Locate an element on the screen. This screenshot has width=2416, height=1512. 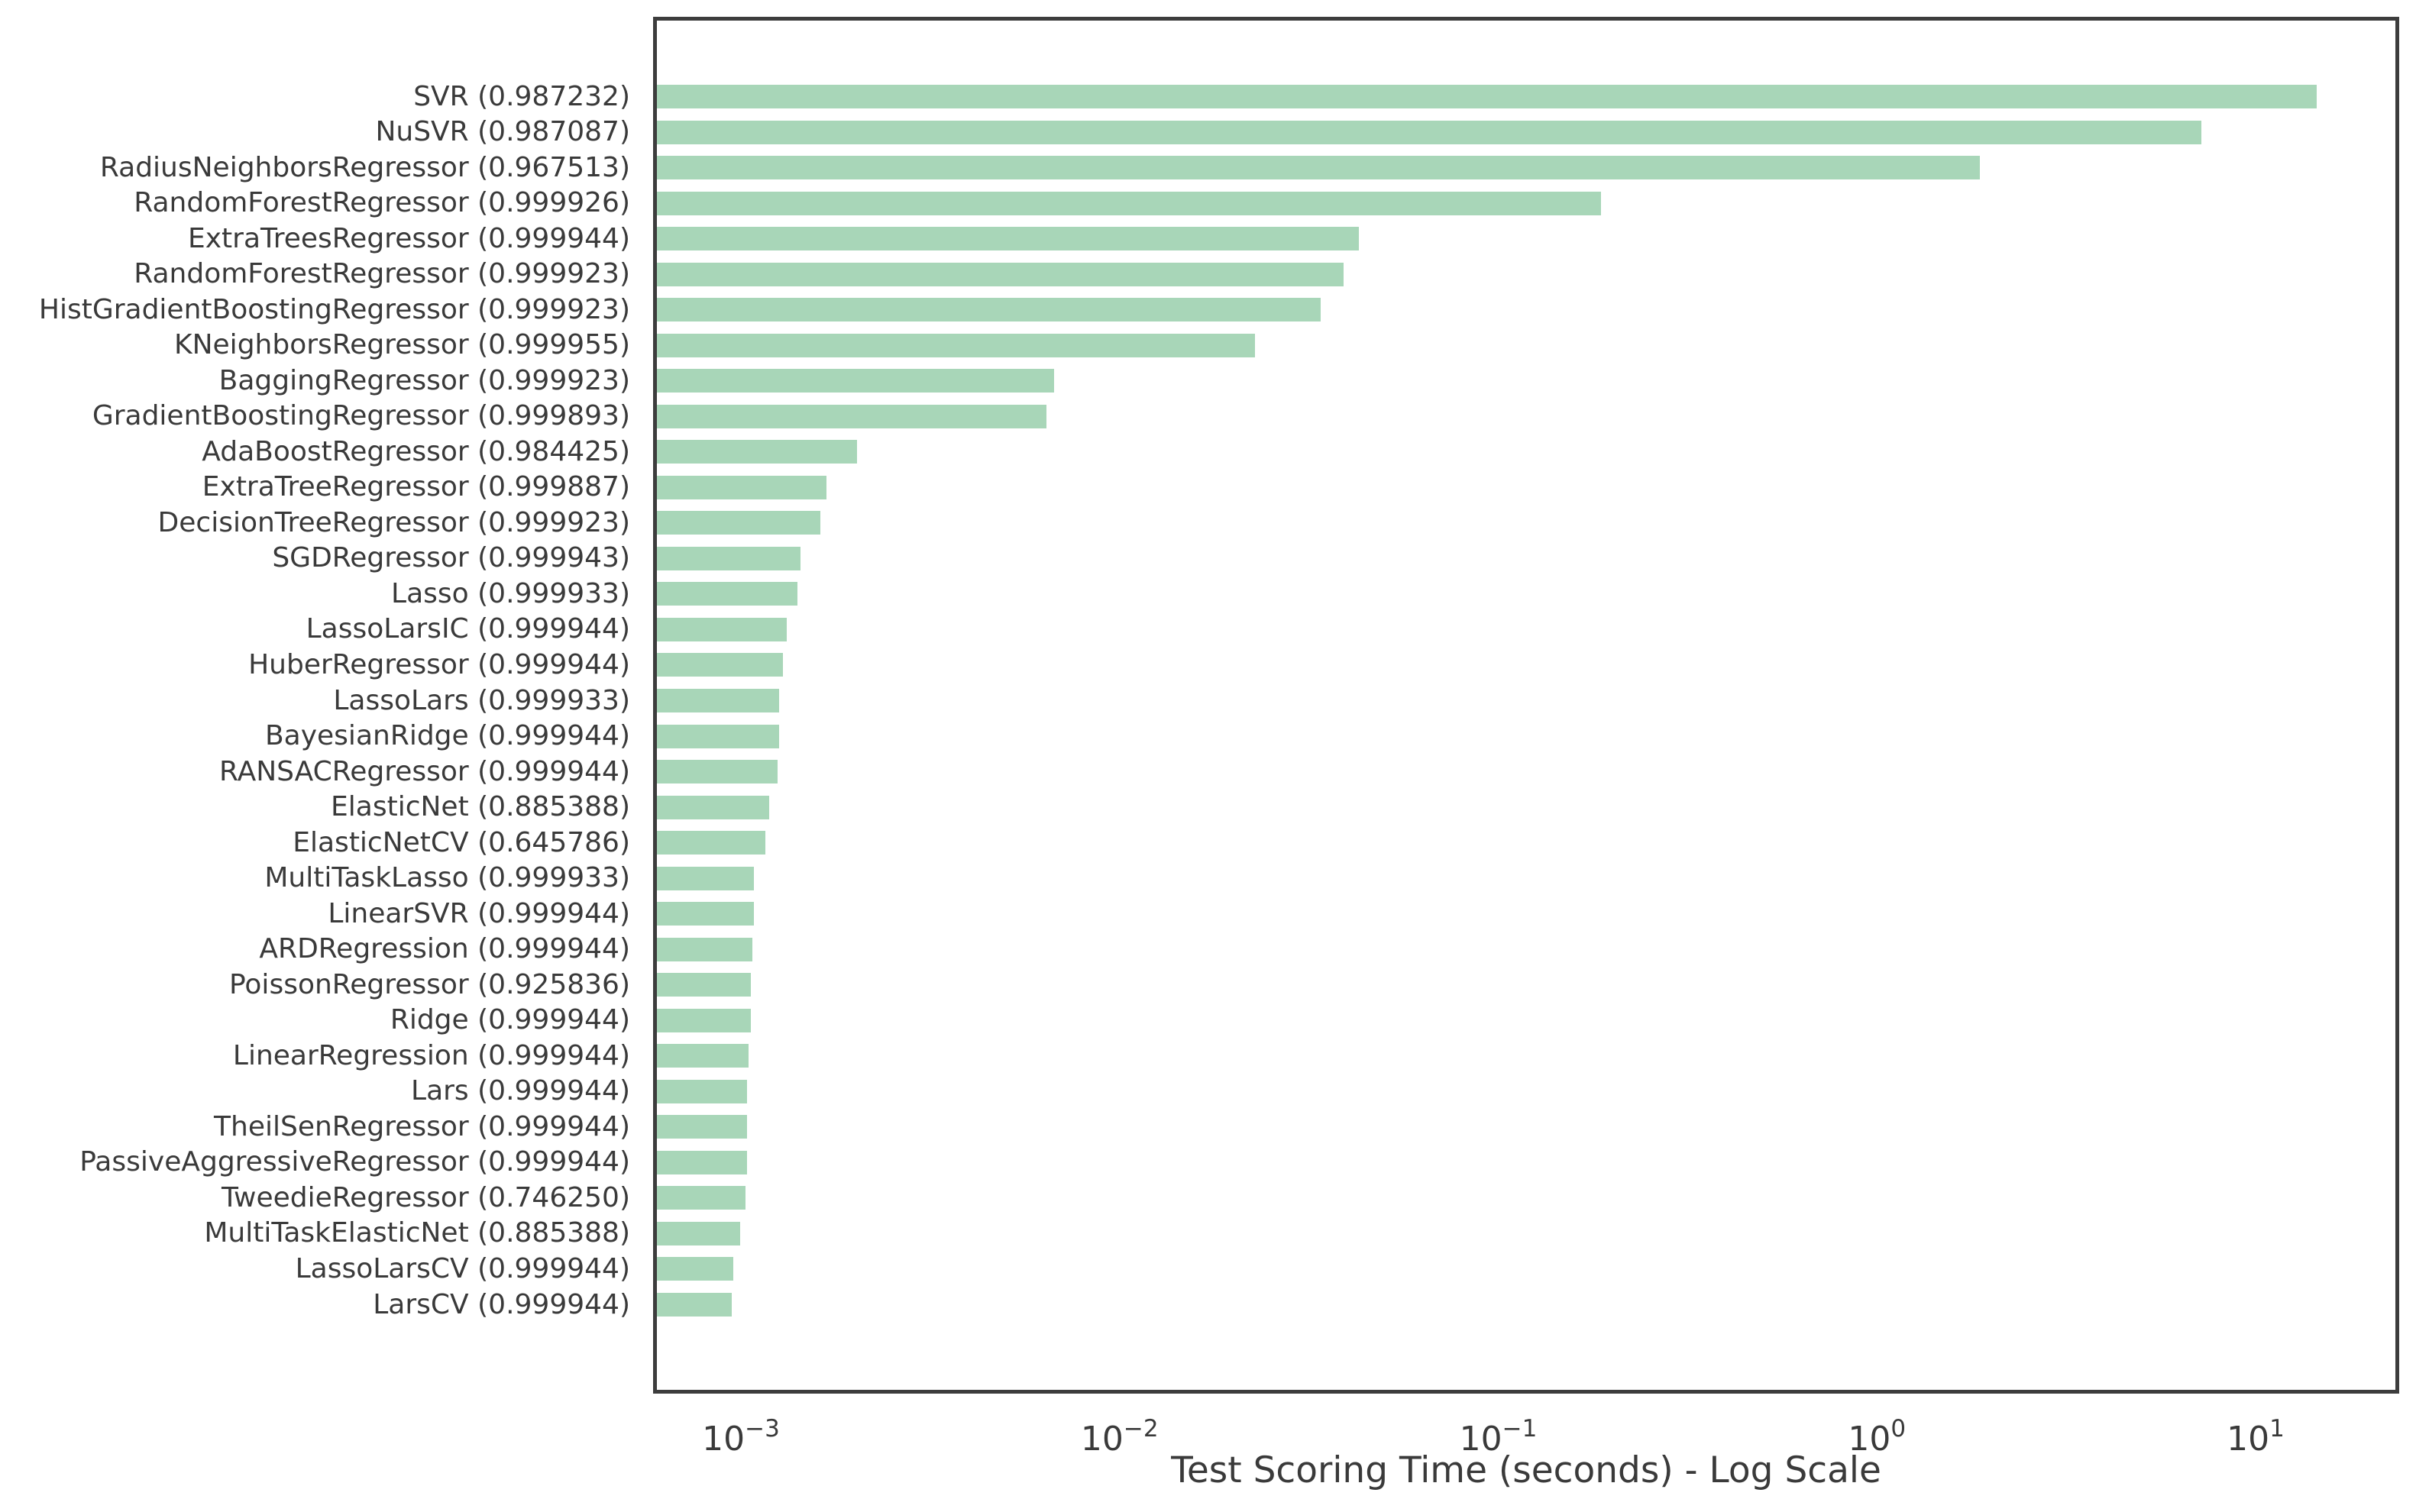
y-tick-label: DecisionTreeRegressor (0.999923) is located at coordinates (393, 522).